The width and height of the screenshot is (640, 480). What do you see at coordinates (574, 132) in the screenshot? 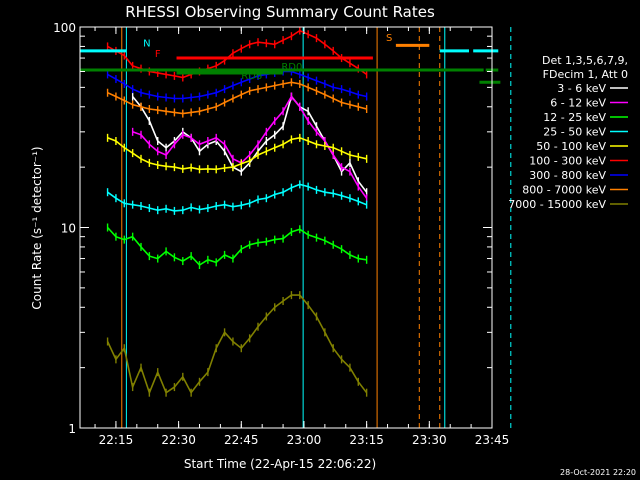
I see `legend-label-3: 25 - 50 keV` at bounding box center [574, 132].